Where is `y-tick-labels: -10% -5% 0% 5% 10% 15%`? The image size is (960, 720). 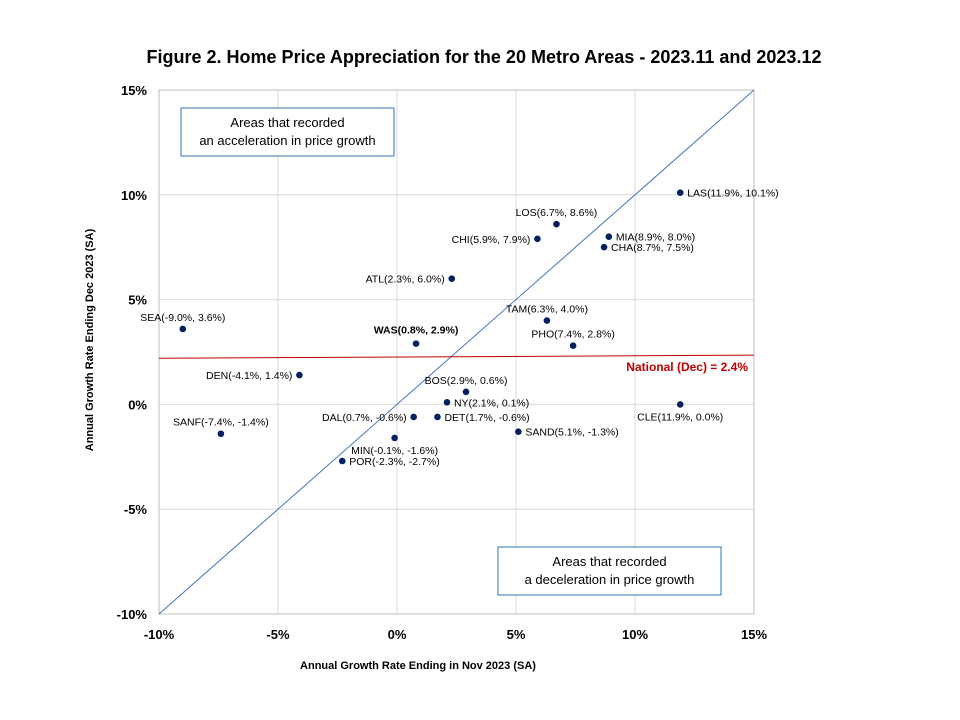
y-tick-labels: -10% -5% 0% 5% 10% 15% is located at coordinates (132, 352).